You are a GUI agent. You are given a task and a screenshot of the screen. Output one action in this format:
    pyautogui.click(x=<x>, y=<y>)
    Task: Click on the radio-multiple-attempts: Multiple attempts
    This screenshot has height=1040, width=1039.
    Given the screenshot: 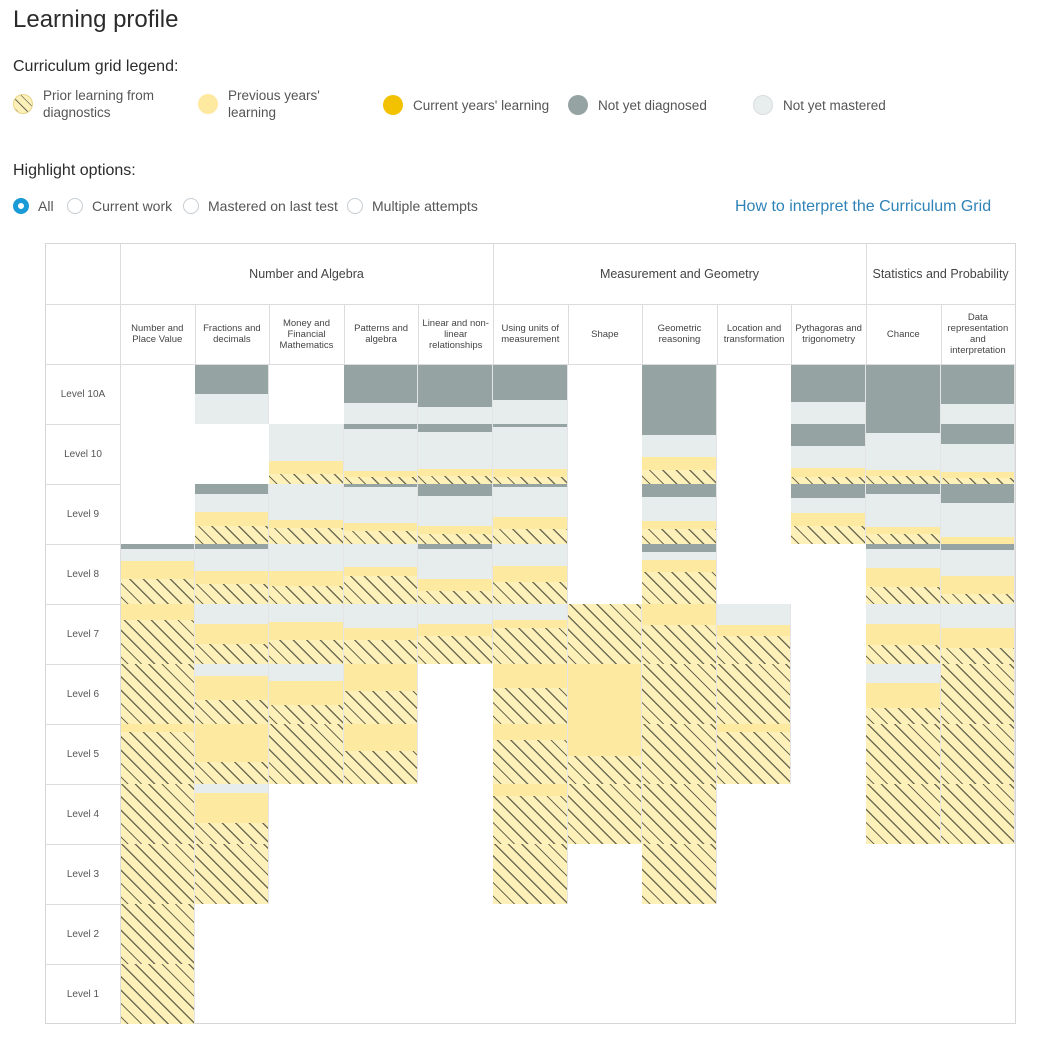 What is the action you would take?
    pyautogui.click(x=412, y=206)
    